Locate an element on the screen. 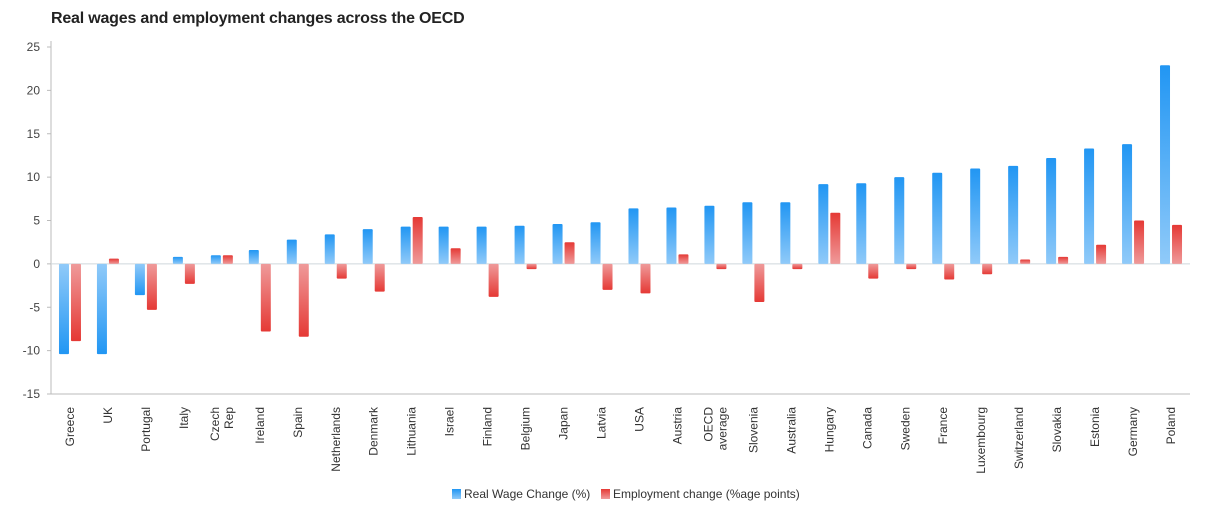  y-tick-label: 20 is located at coordinates (34, 90).